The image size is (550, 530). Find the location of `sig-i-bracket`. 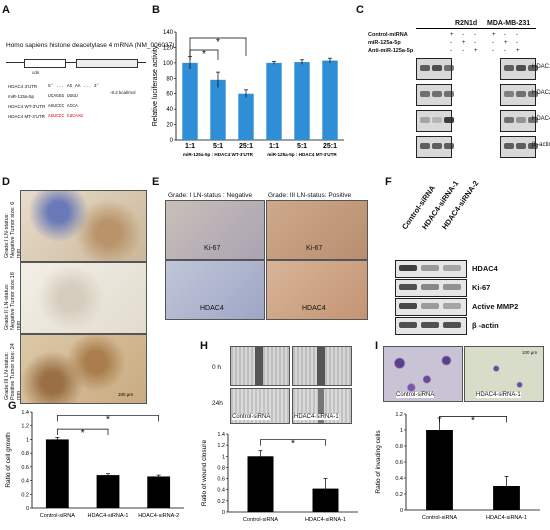

sig-i-bracket is located at coordinates (473, 419).